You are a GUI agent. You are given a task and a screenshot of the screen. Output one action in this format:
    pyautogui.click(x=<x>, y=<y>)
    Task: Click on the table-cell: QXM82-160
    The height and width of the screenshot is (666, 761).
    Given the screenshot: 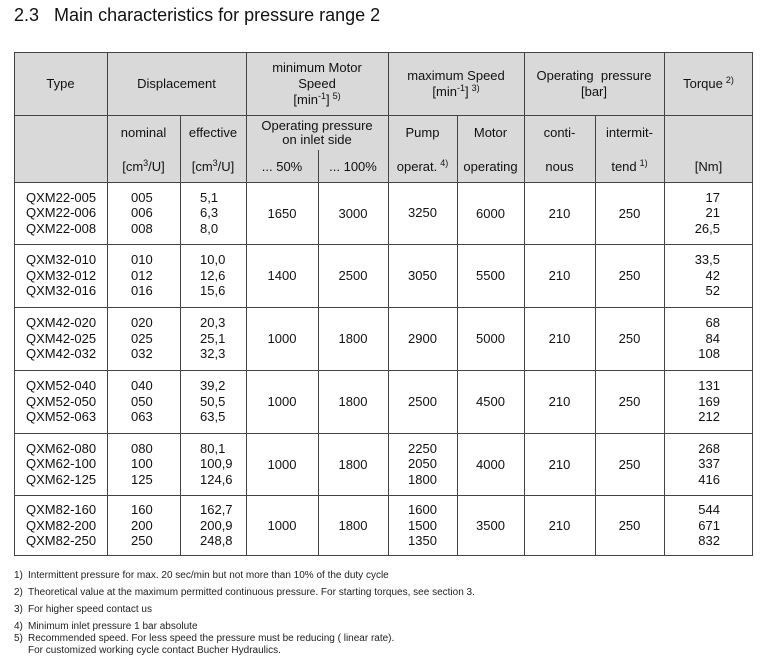 What is the action you would take?
    pyautogui.click(x=61, y=510)
    